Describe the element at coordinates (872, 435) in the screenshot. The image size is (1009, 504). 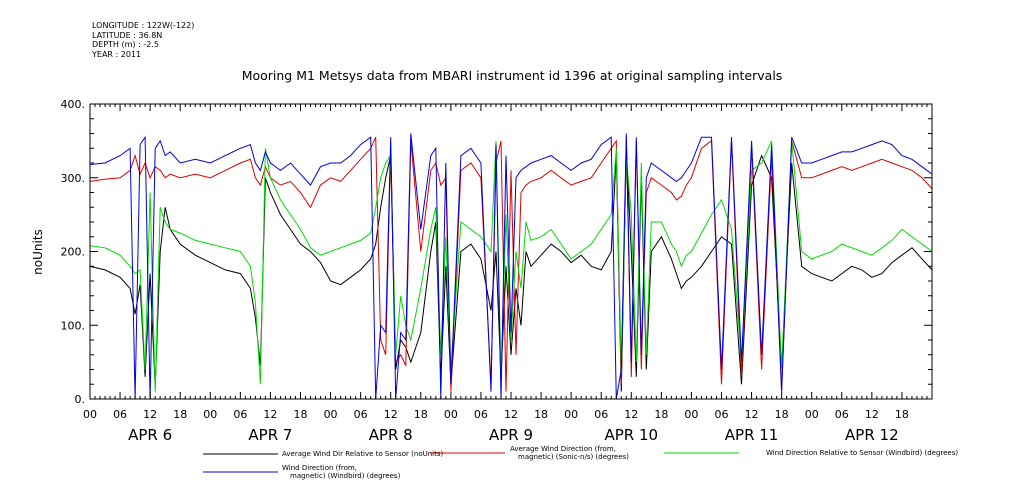
I see `x-day-label: APR 12` at that location.